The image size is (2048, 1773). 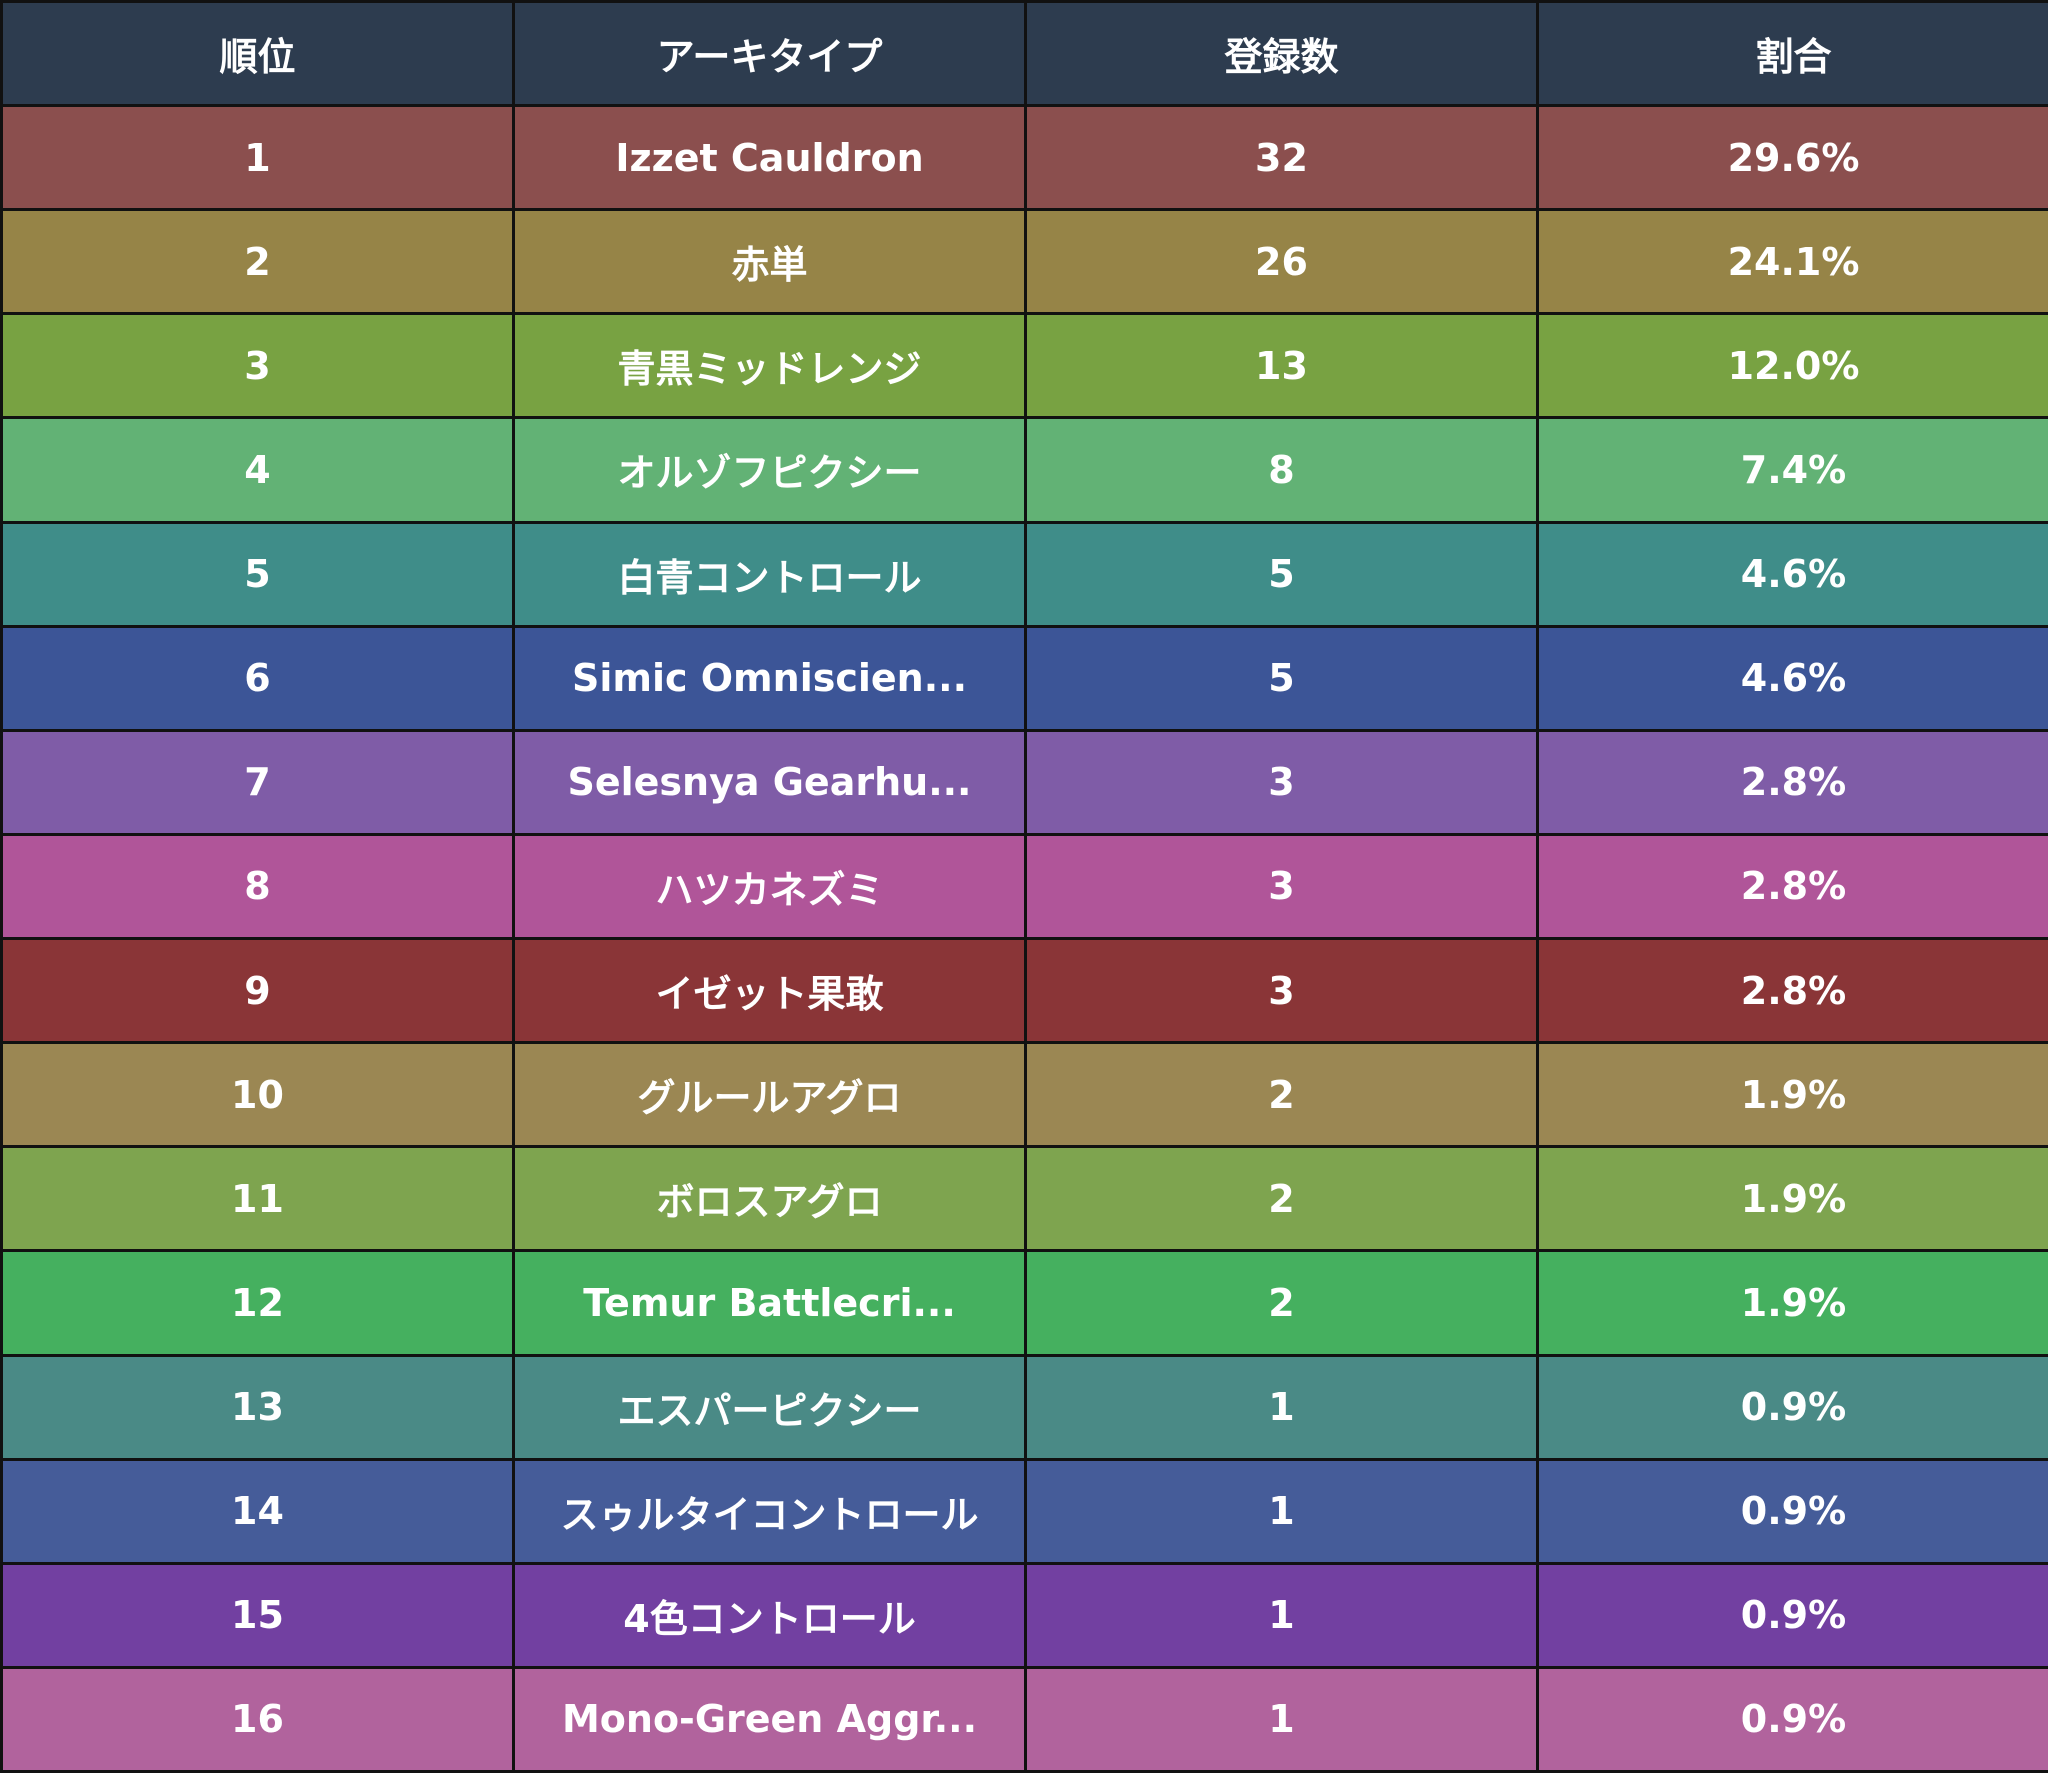 I want to click on header-share: 割合, so click(x=1792, y=53).